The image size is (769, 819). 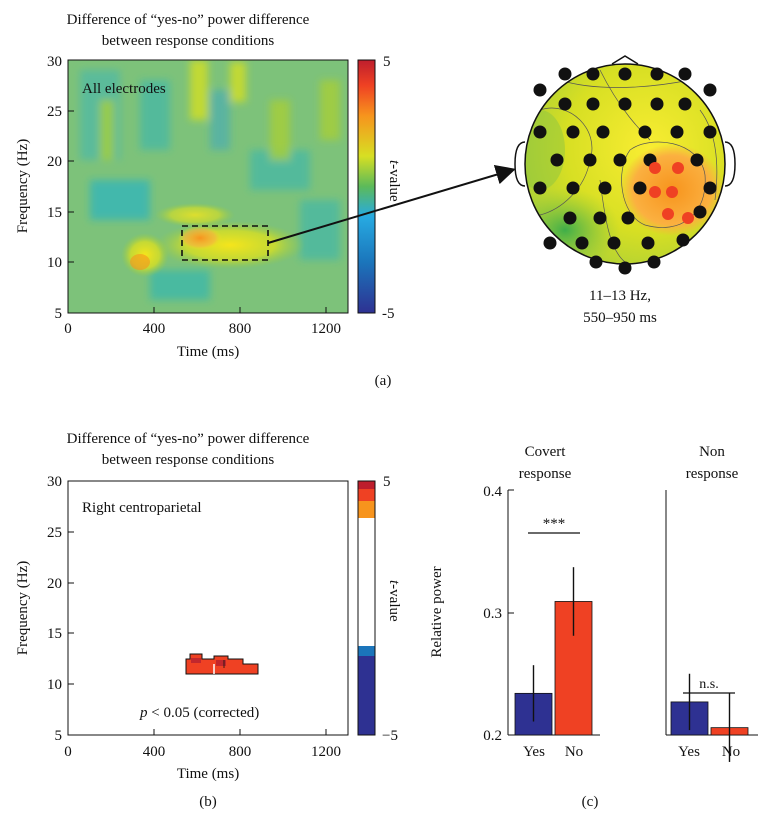 What do you see at coordinates (625, 171) in the screenshot?
I see `topomap-electrodes` at bounding box center [625, 171].